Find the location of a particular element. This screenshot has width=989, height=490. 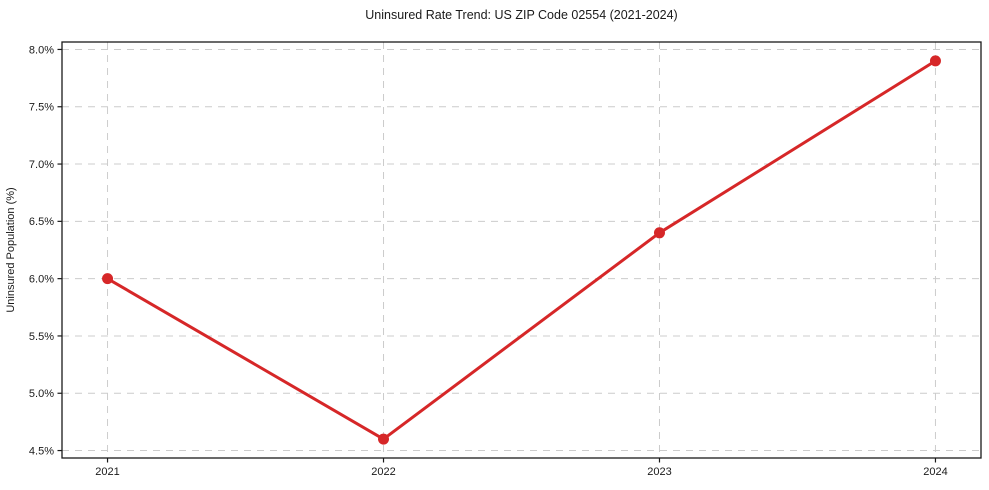

y-tick-label: 5.5% is located at coordinates (41, 337).